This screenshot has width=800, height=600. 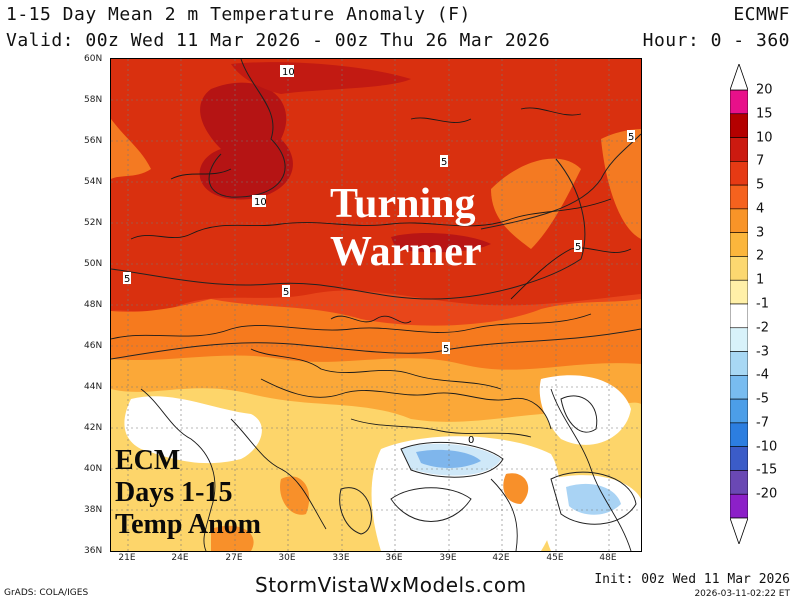 What do you see at coordinates (93, 223) in the screenshot?
I see `lat-label: 52N` at bounding box center [93, 223].